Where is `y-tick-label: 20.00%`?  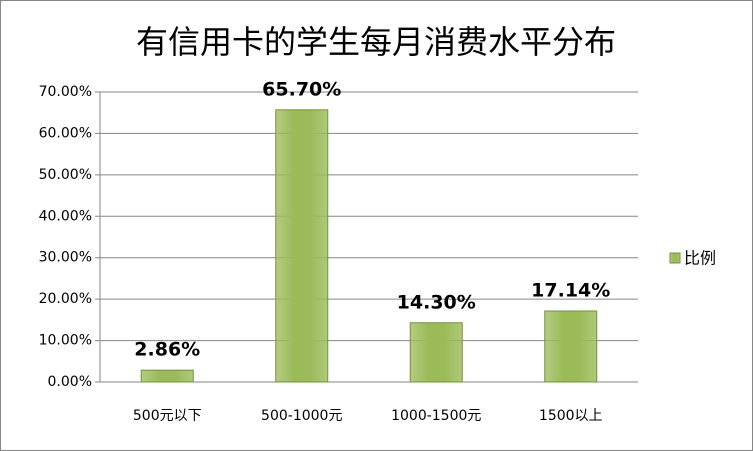
y-tick-label: 20.00% is located at coordinates (65, 299).